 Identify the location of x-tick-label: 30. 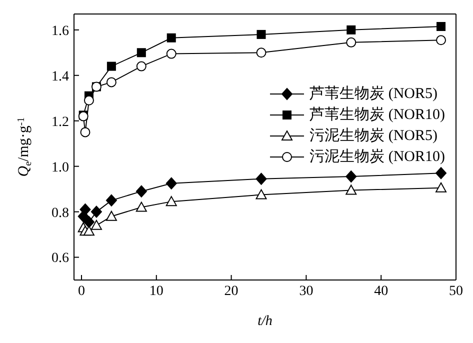
(306, 291).